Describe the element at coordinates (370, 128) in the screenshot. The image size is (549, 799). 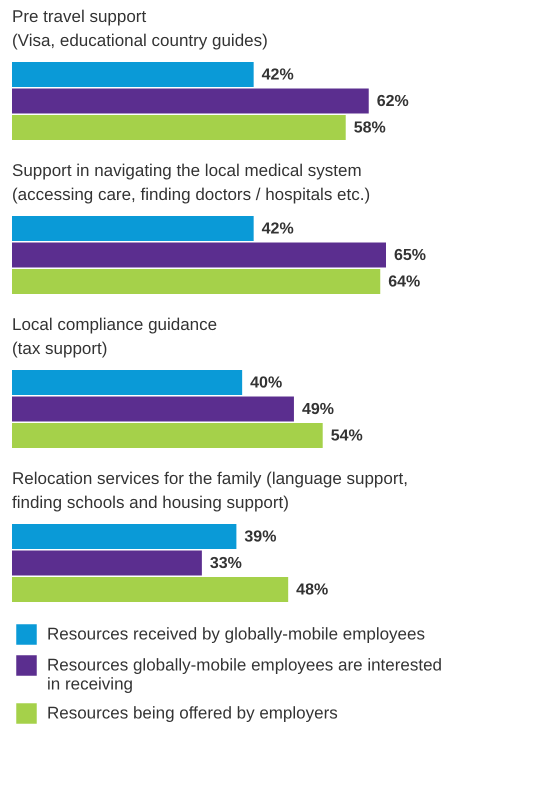
I see `data-label: 58%` at that location.